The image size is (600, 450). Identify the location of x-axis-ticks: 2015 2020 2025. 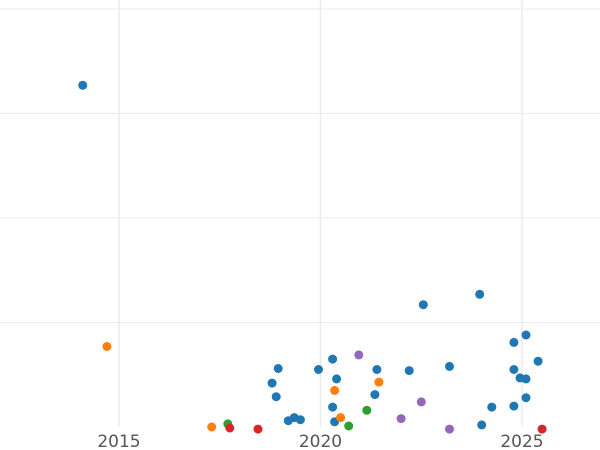
(320, 441).